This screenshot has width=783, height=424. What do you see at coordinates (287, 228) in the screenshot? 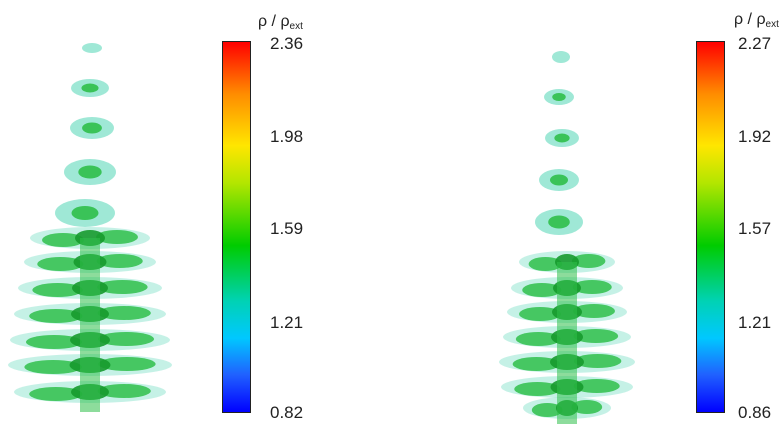
I see `left-colorbar-tick-3: 1.59` at bounding box center [287, 228].